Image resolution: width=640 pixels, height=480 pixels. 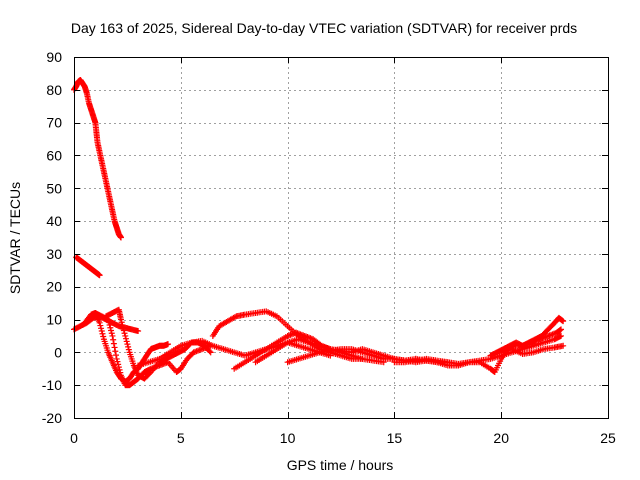 What do you see at coordinates (15, 238) in the screenshot?
I see `y-axis-label: SDTVAR / TECUs` at bounding box center [15, 238].